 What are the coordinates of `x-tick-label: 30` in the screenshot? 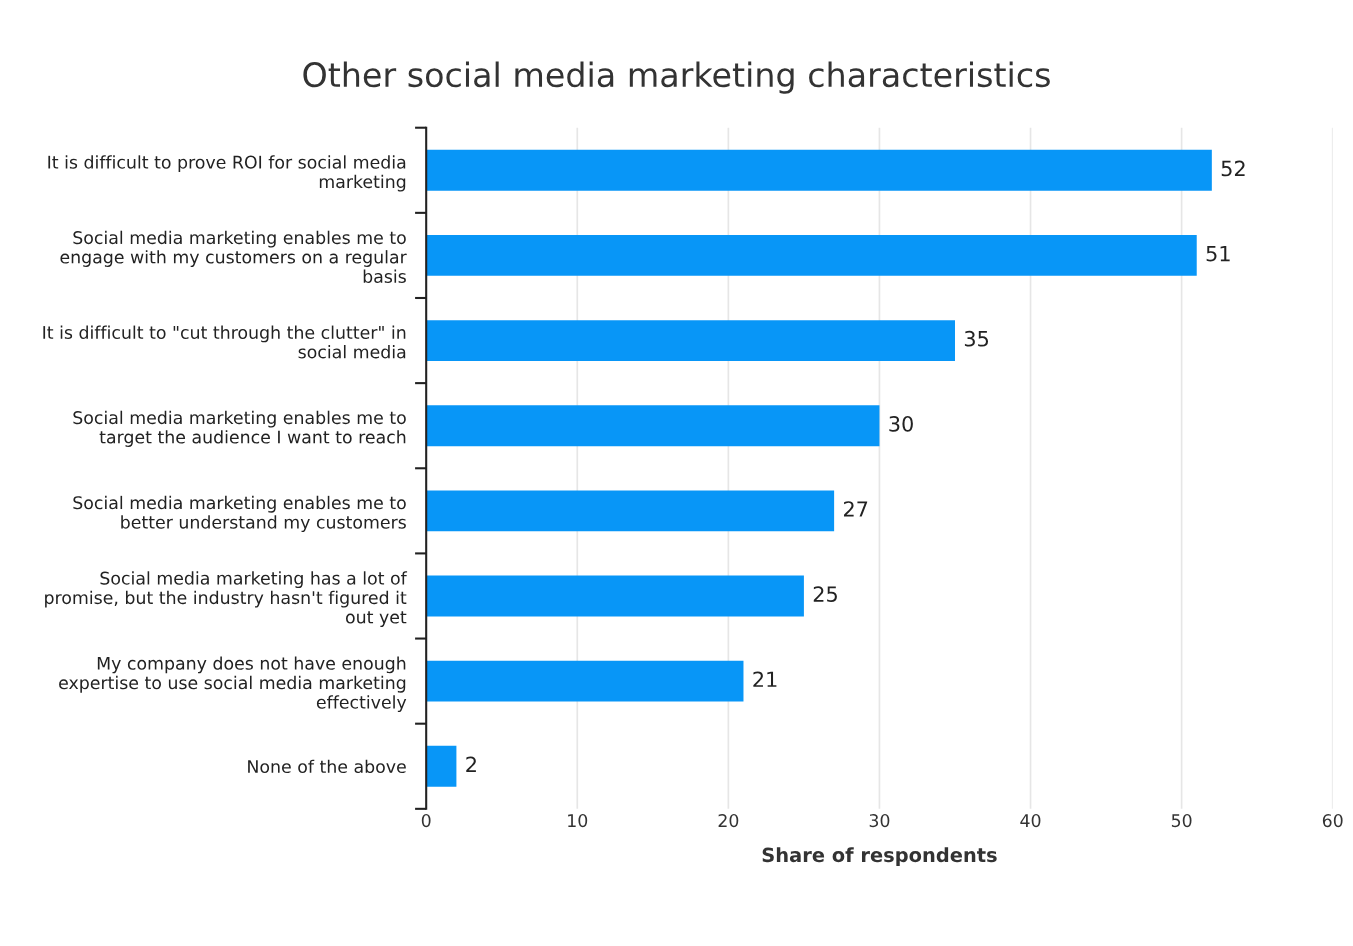 It's located at (879, 821).